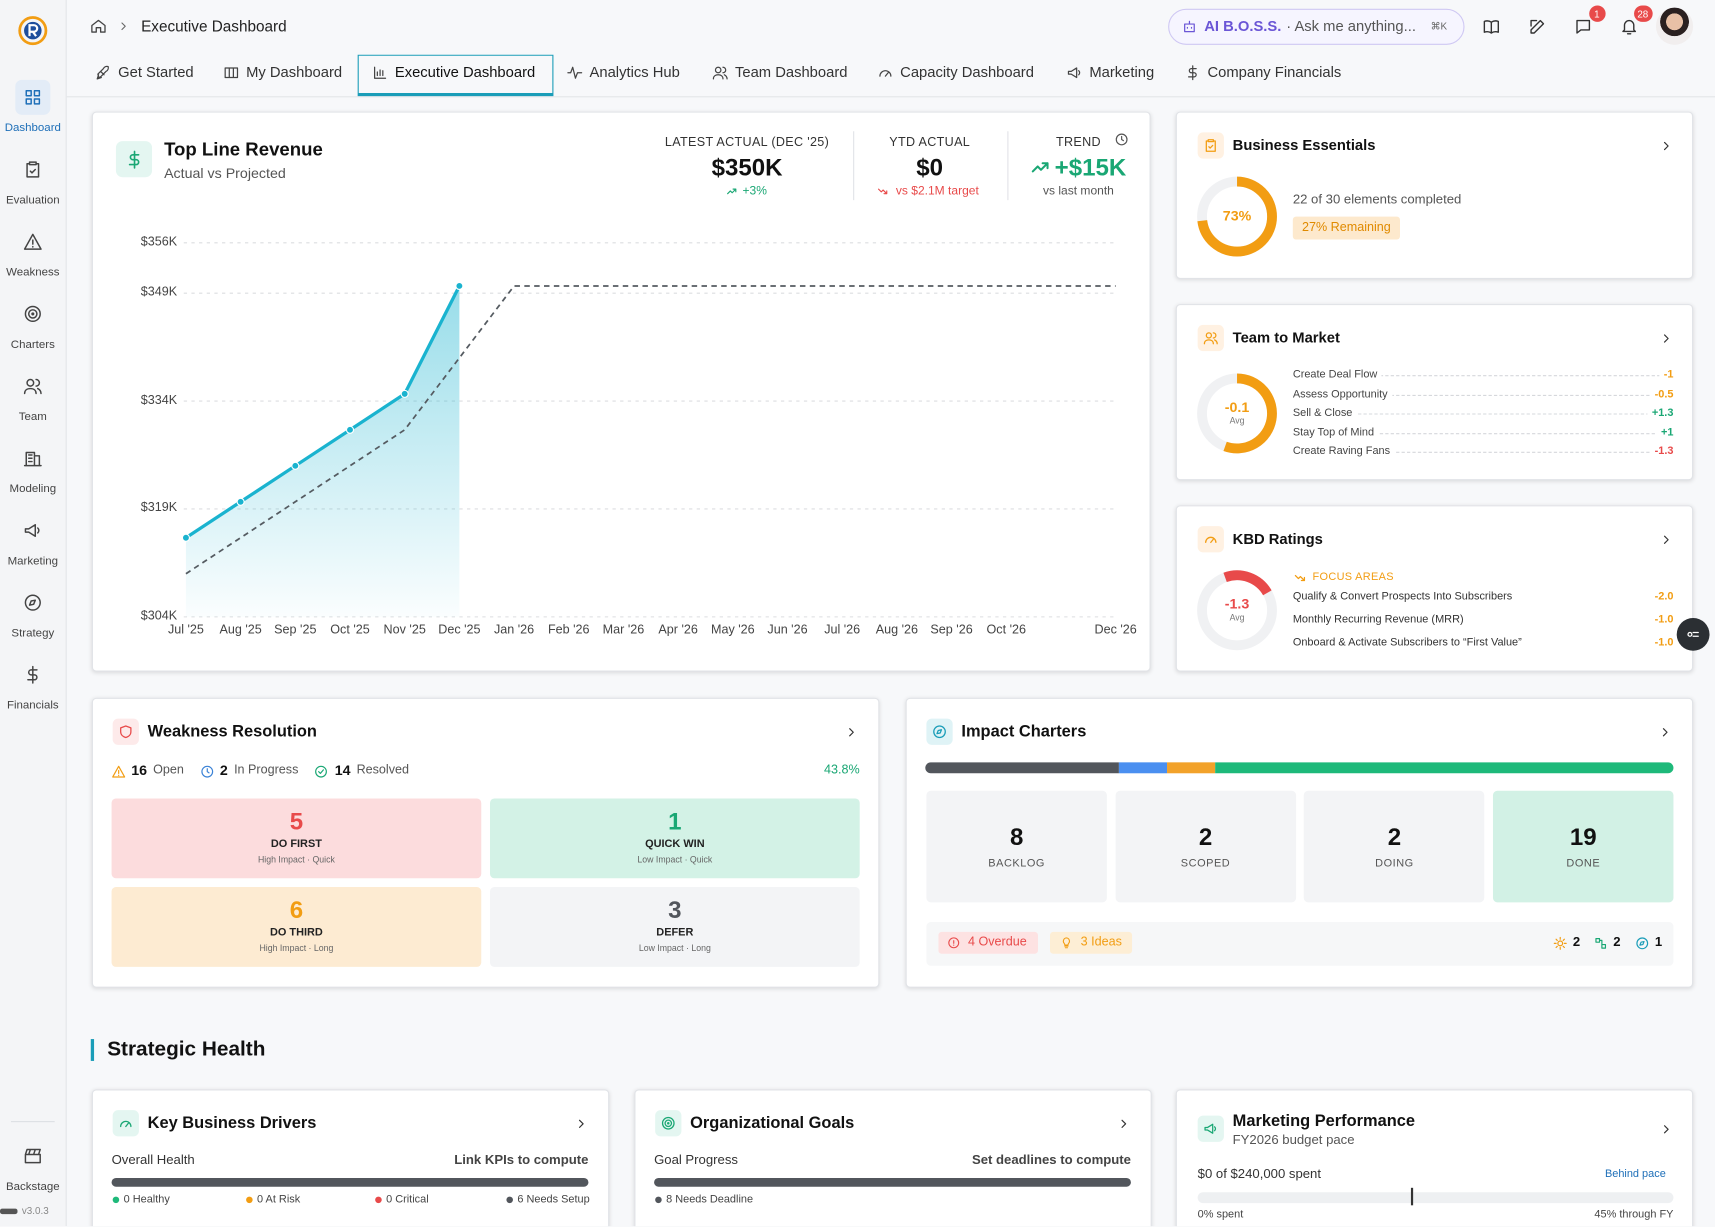 This screenshot has width=1715, height=1227. Describe the element at coordinates (1078, 191) in the screenshot. I see `kpi-note: vs last month` at that location.